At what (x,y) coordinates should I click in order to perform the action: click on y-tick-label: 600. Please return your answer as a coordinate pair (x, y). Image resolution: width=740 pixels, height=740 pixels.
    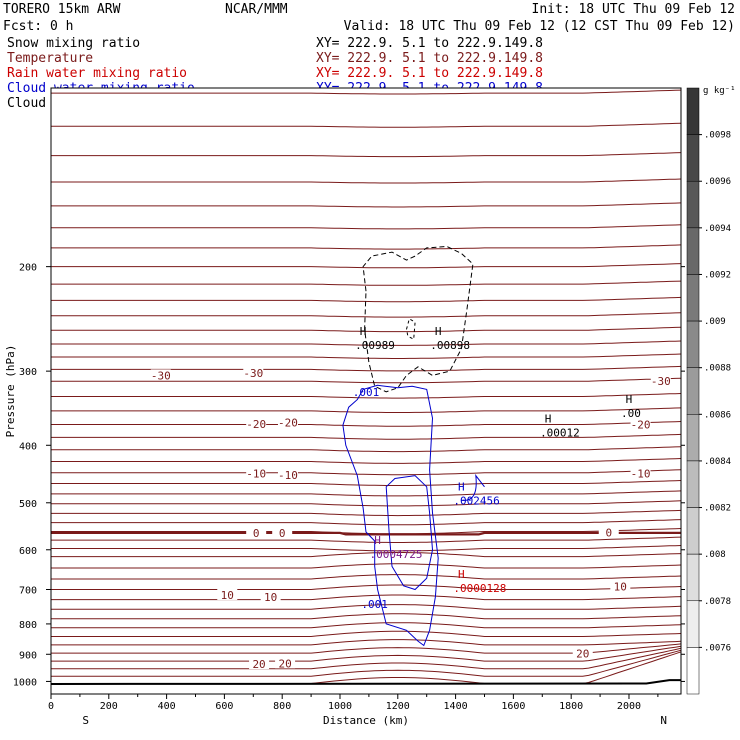
    Looking at the image, I should click on (28, 551).